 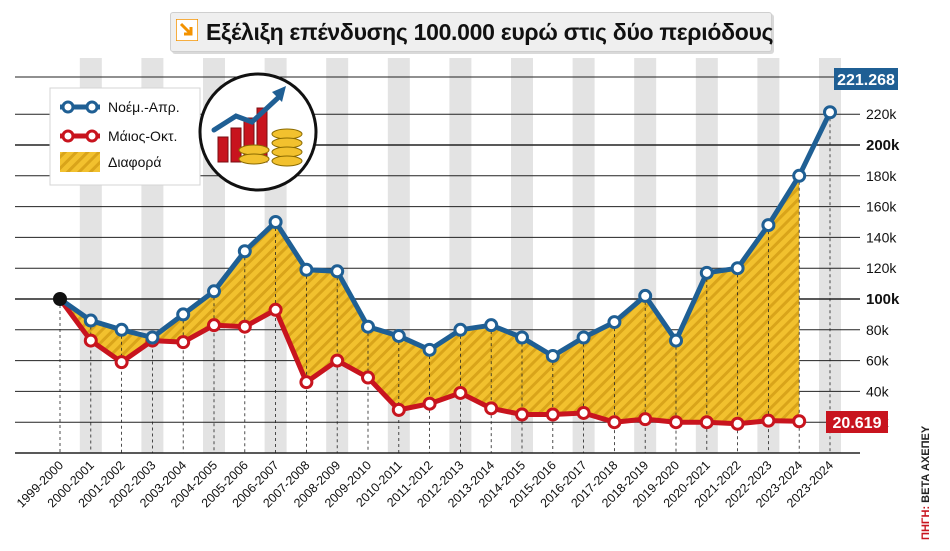 I want to click on y-tick-label: 60k, so click(x=878, y=361).